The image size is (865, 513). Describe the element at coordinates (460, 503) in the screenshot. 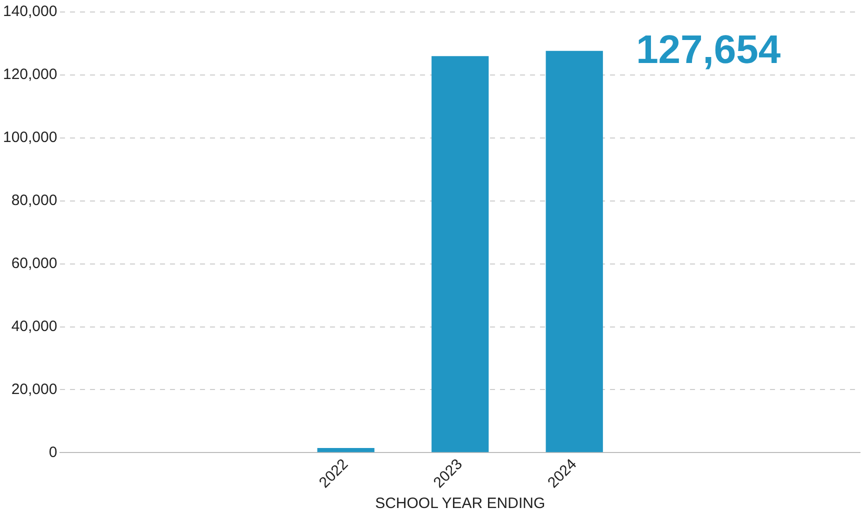

I see `x-axis-title: SCHOOL YEAR ENDING` at that location.